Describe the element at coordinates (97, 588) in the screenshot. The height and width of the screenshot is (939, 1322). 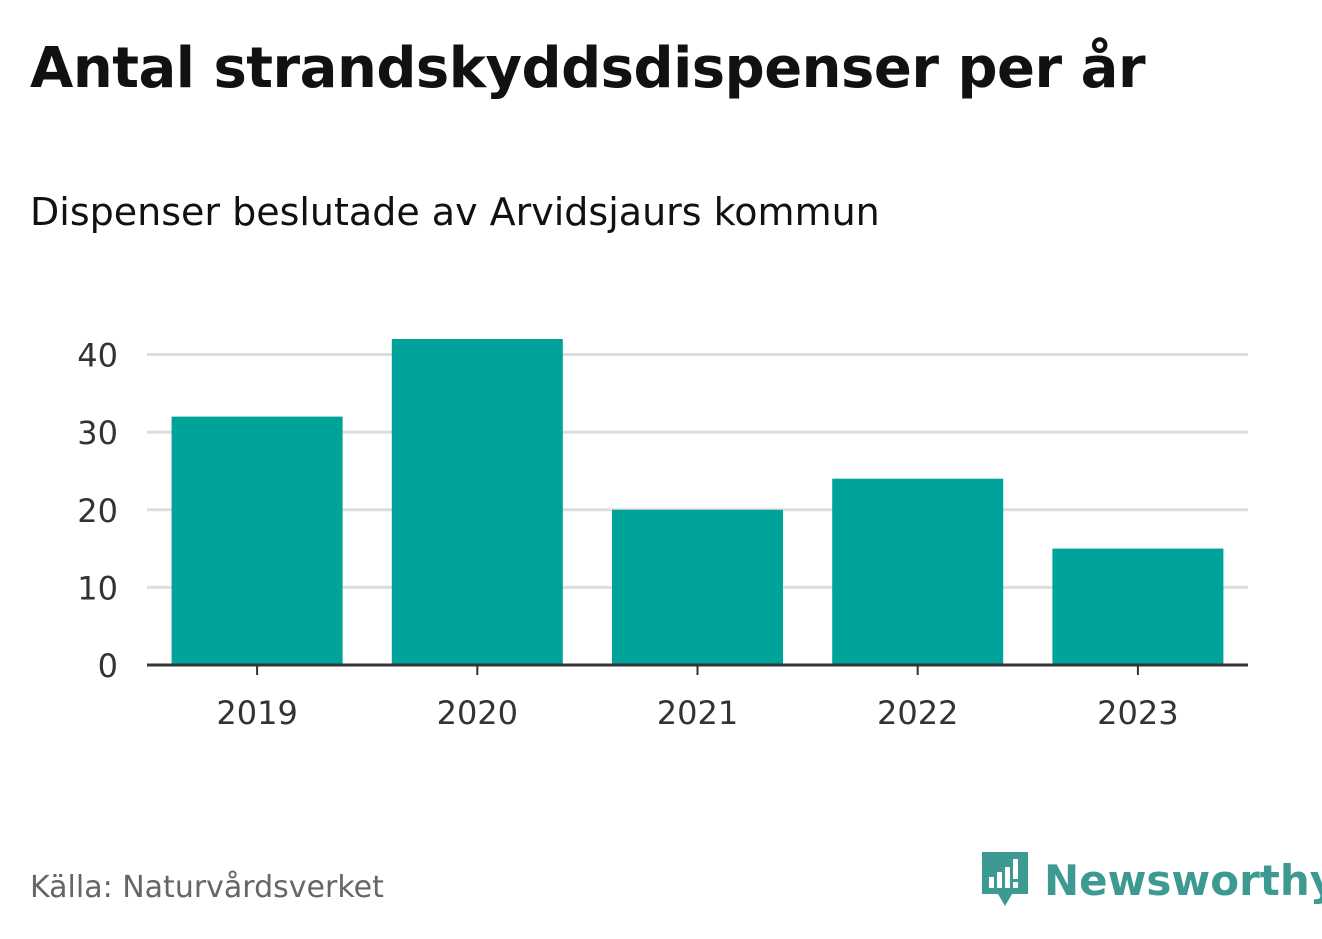
I see `y-tick-label: 10` at that location.